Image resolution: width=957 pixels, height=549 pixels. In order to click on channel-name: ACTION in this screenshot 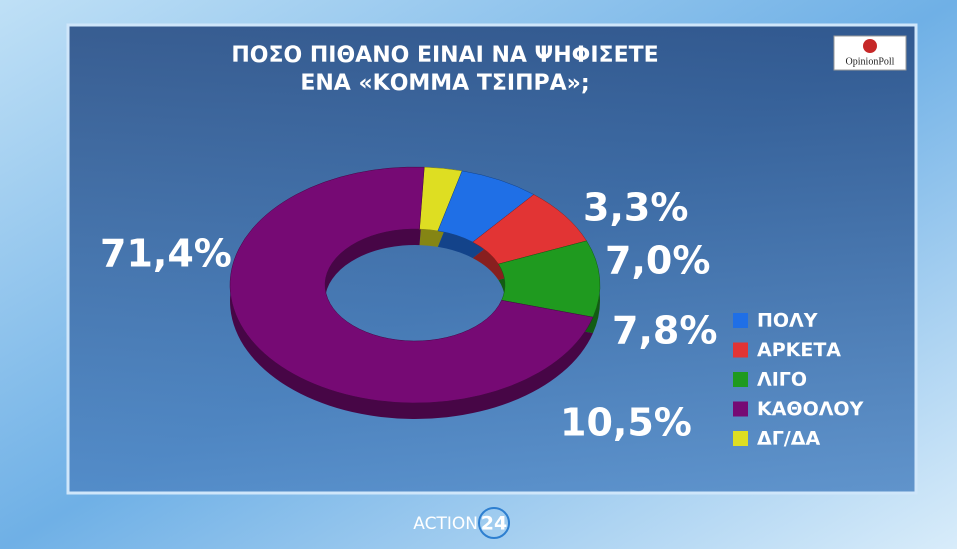, I will do `click(445, 524)`.